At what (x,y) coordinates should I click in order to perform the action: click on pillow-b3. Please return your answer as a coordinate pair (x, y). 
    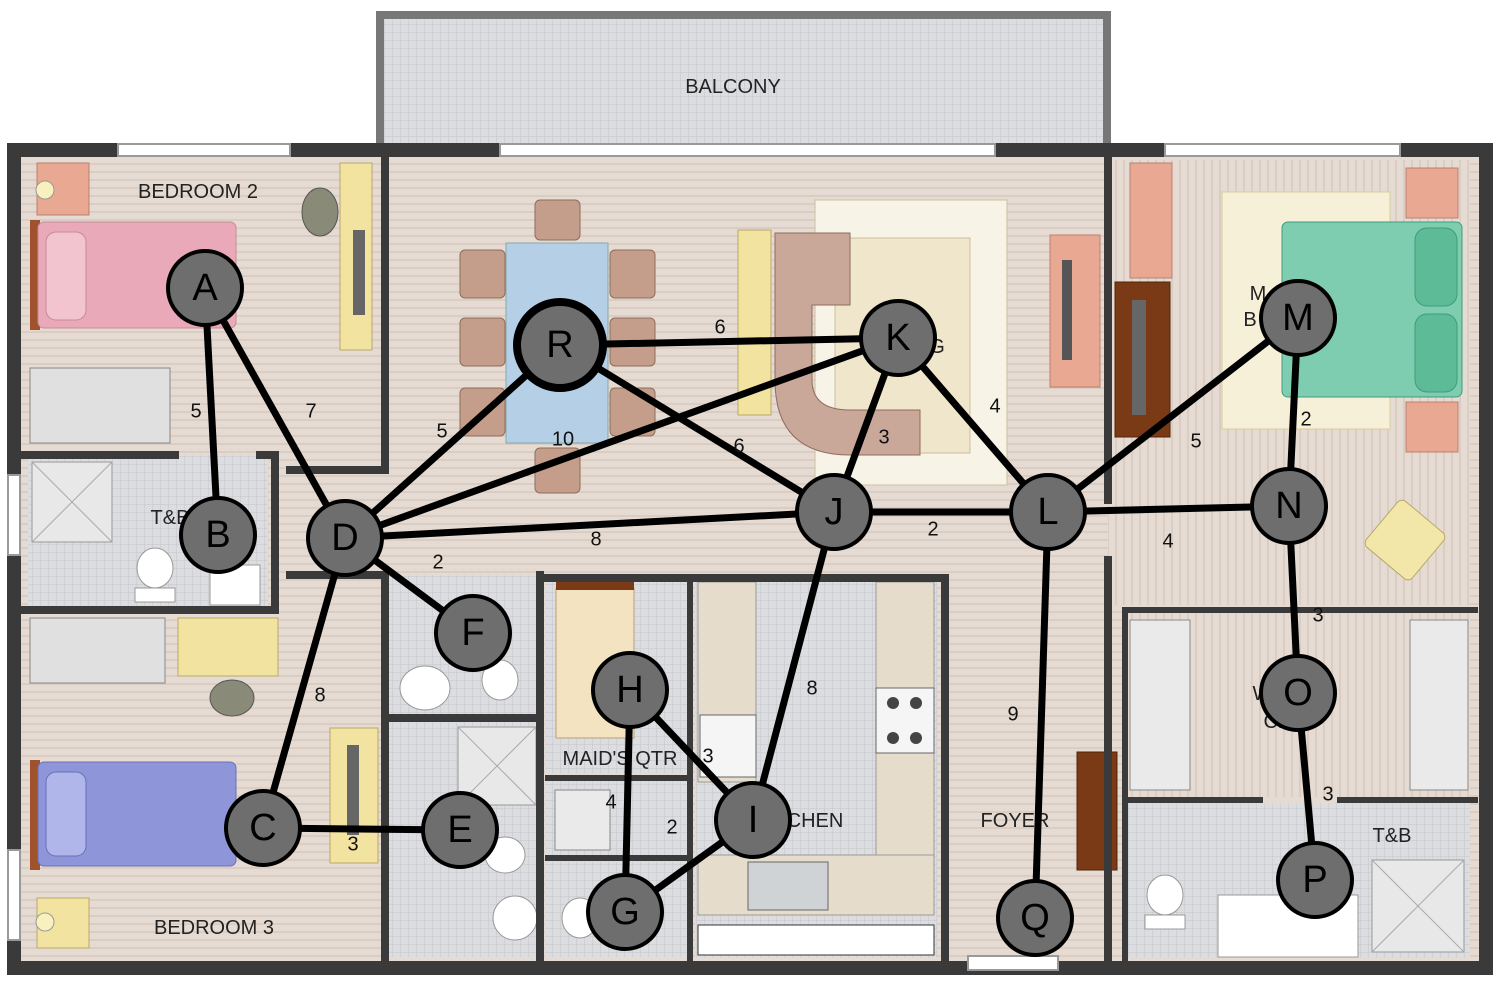
    Looking at the image, I should click on (66, 814).